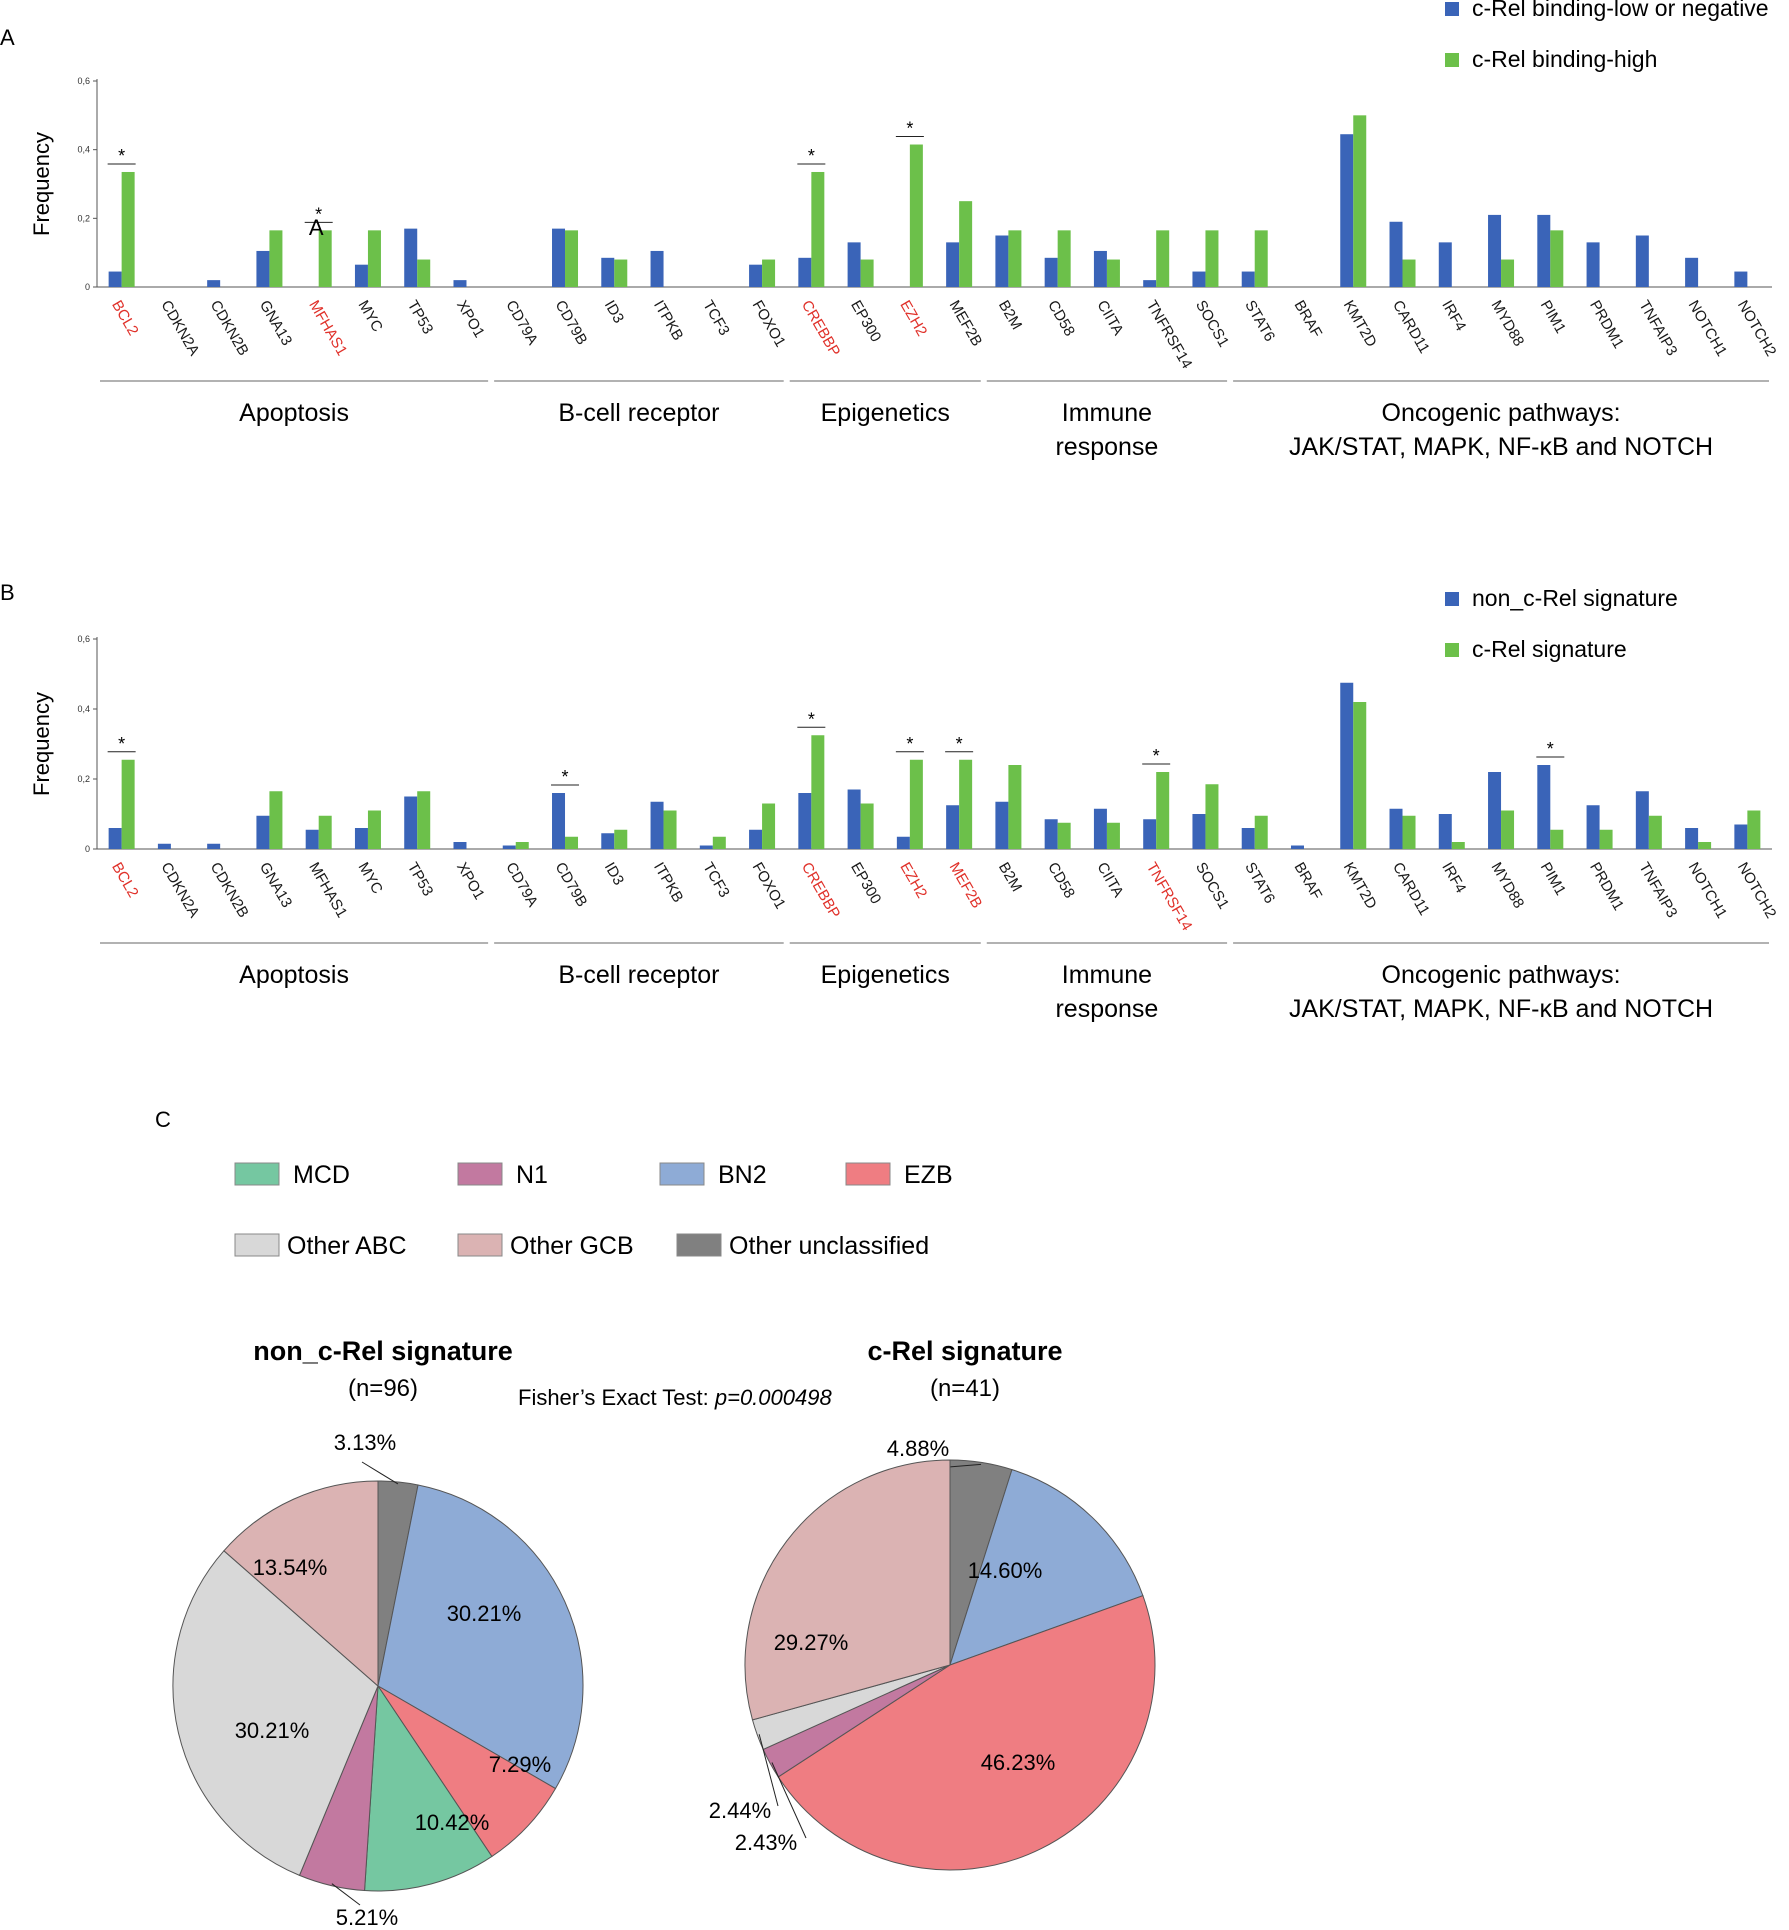 The height and width of the screenshot is (1930, 1789). Describe the element at coordinates (1051, 272) in the screenshot. I see `bar-c-rel-binding-low-or-negative-cd58` at that location.